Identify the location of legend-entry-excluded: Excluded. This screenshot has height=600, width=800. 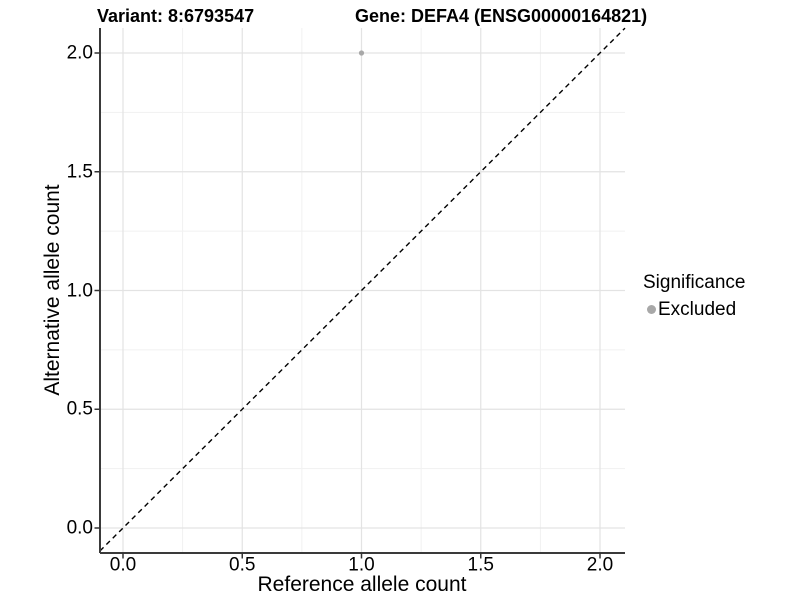
(718, 309).